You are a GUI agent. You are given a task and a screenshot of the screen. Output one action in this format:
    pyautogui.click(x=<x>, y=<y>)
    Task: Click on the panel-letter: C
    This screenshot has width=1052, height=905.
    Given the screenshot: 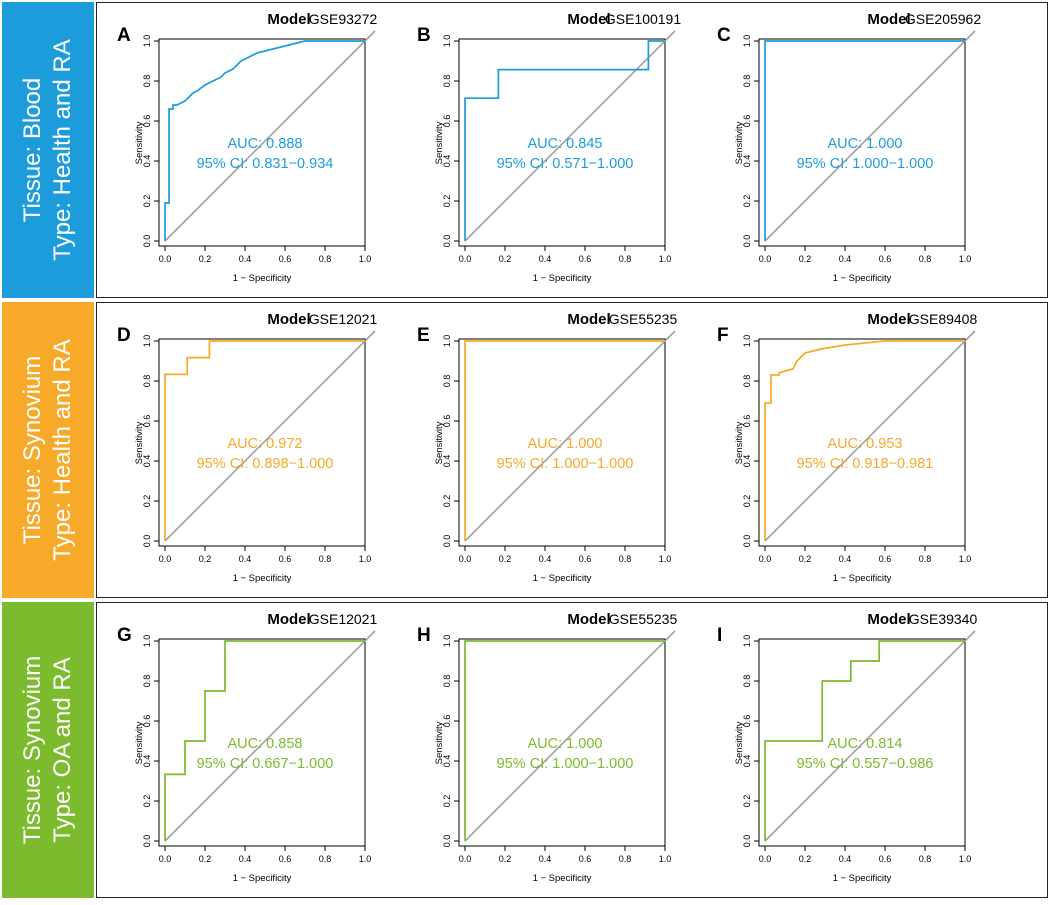 What is the action you would take?
    pyautogui.click(x=724, y=35)
    